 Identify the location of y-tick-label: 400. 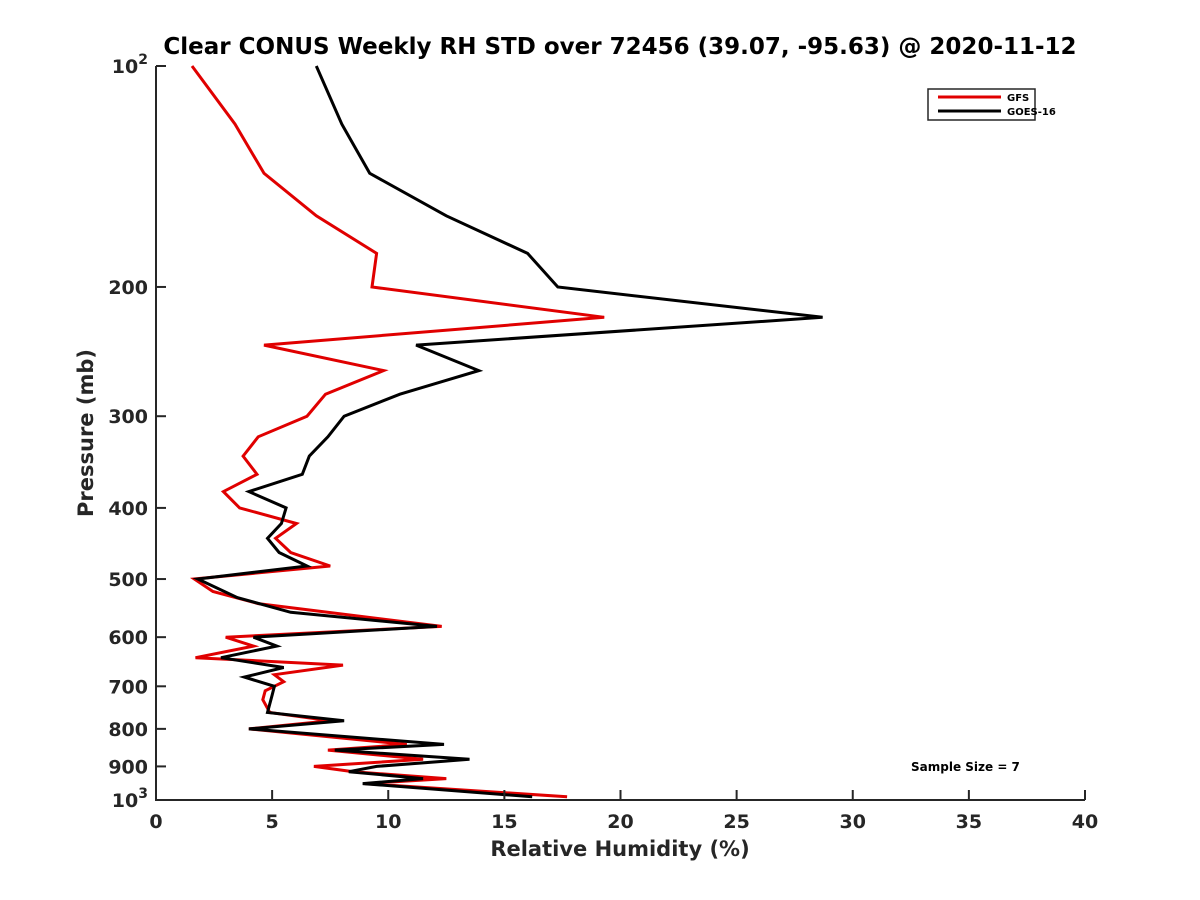
(128, 509).